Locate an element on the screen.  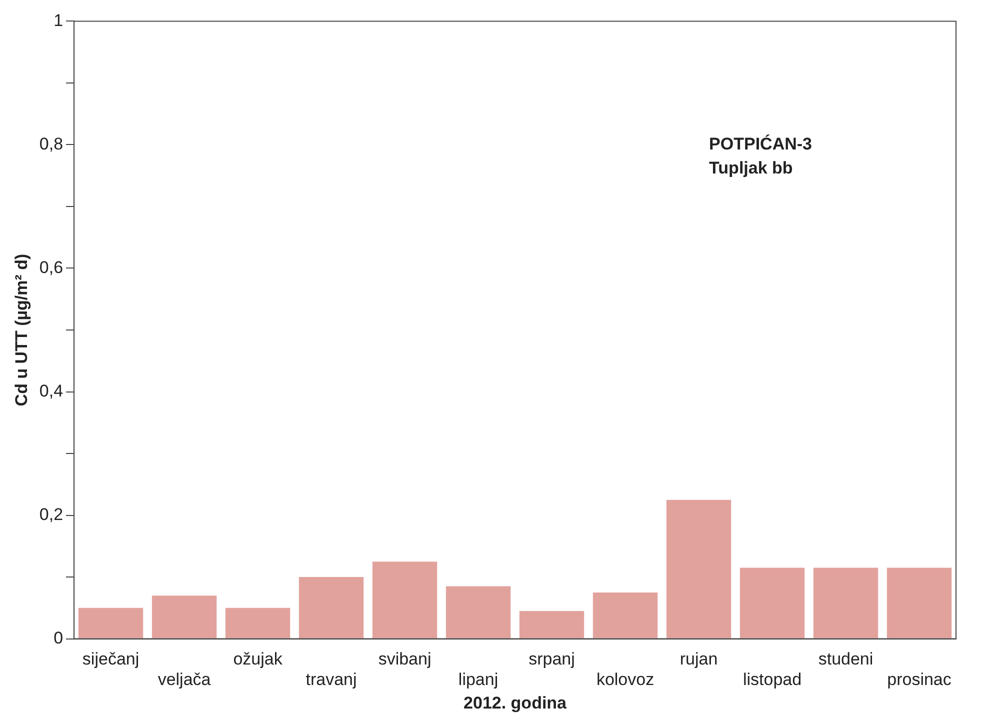
annotation: POTPIĆAN-3 is located at coordinates (760, 143).